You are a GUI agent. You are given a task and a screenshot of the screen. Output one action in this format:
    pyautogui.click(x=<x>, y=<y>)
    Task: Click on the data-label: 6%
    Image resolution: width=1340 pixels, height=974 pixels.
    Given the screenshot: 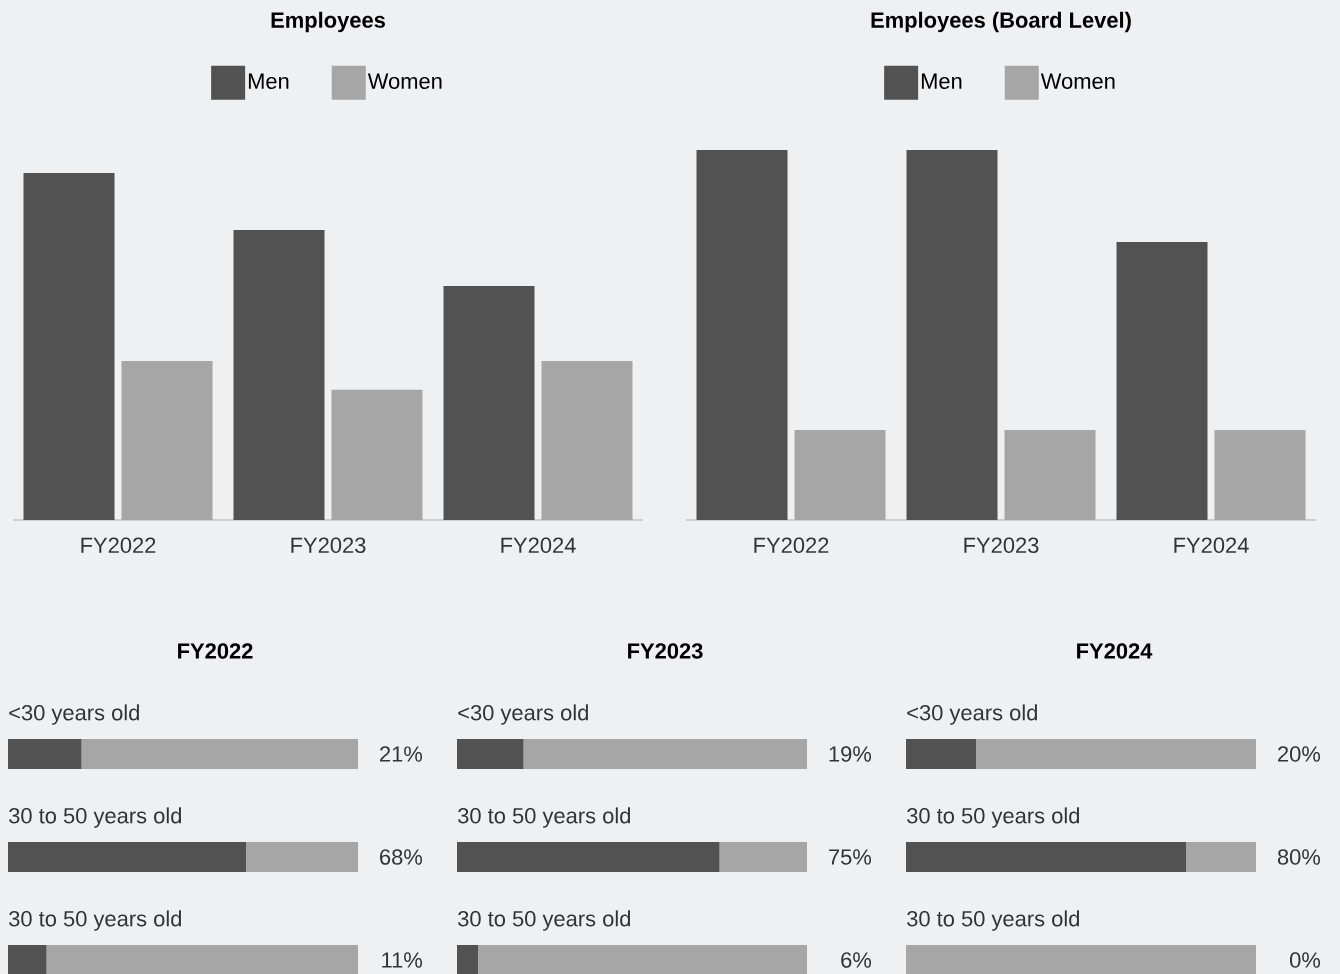 What is the action you would take?
    pyautogui.click(x=856, y=960)
    